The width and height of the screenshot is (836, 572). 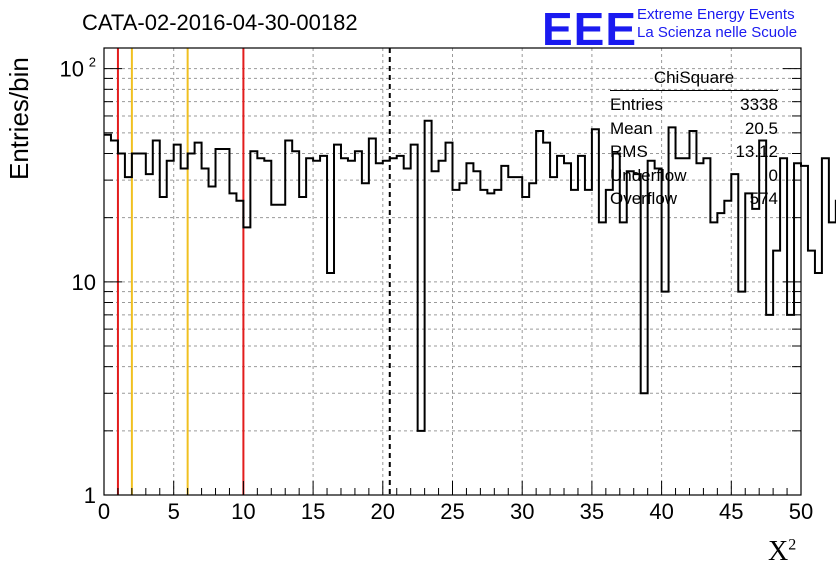 I want to click on x-tick-label: 0, so click(x=104, y=511).